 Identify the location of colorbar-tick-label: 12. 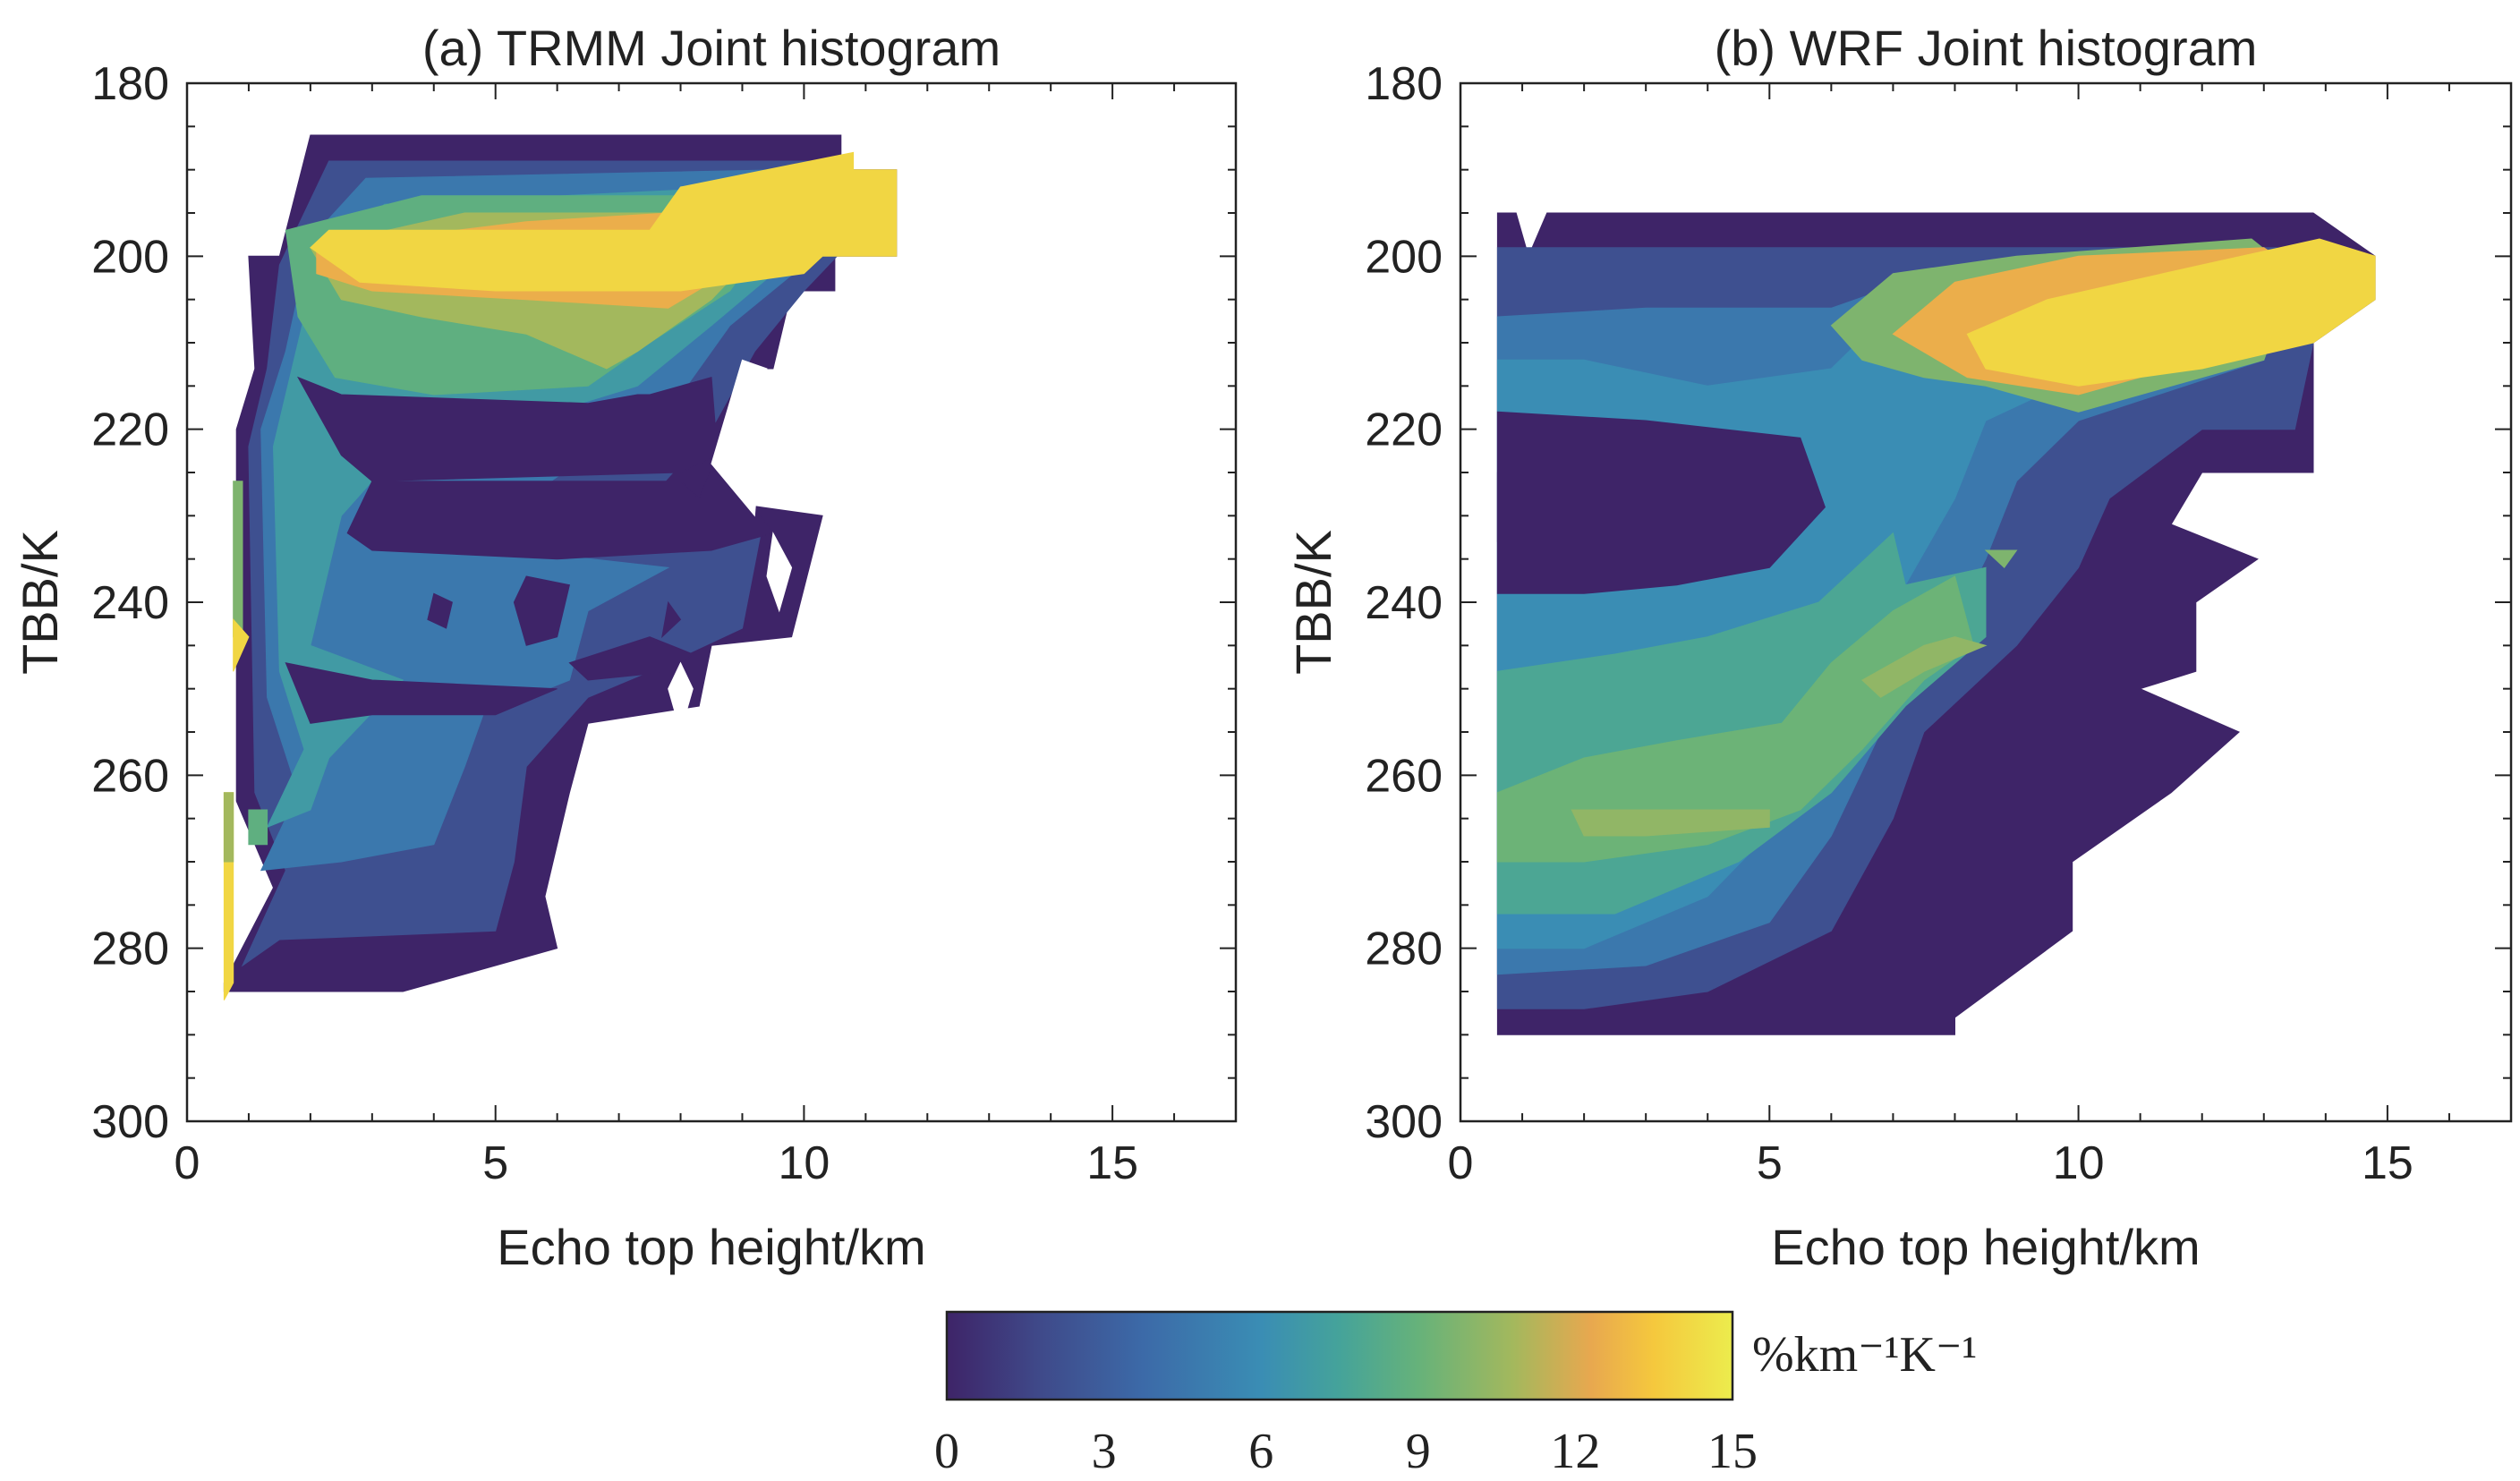
(1575, 1452).